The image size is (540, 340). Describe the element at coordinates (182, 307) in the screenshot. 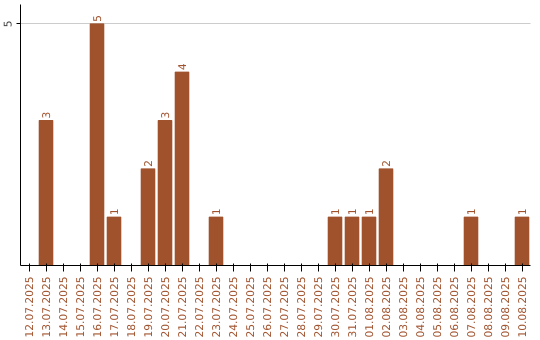

I see `x-tick-label: 21.07.2025` at that location.